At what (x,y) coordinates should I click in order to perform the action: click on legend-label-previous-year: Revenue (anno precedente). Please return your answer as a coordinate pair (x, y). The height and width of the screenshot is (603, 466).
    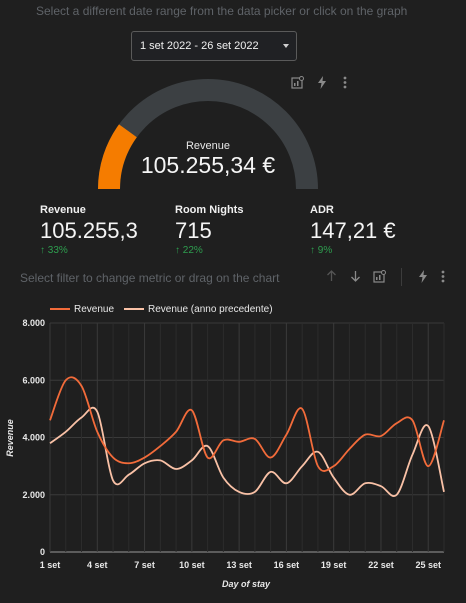
    Looking at the image, I should click on (210, 309).